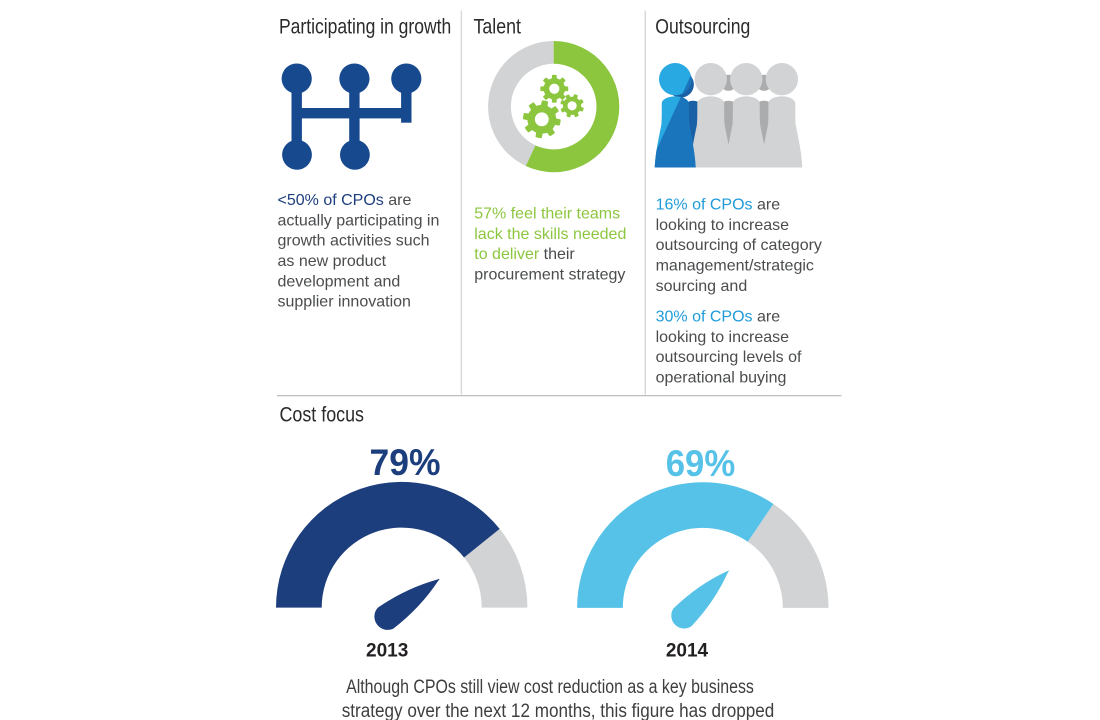 This screenshot has height=720, width=1100. What do you see at coordinates (387, 651) in the screenshot?
I see `svg-text: 2013` at bounding box center [387, 651].